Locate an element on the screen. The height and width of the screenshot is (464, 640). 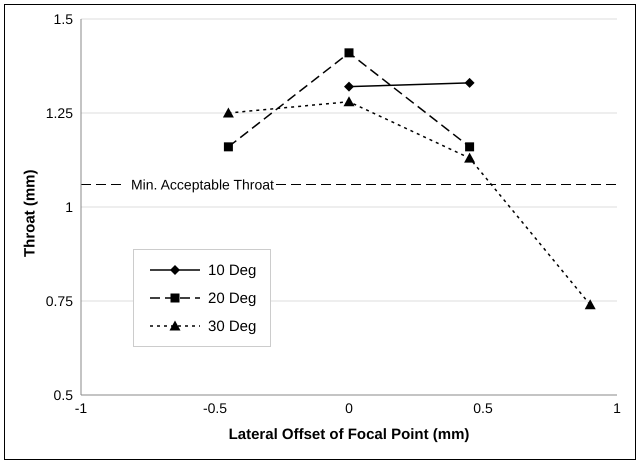
x-tick-label: 1 is located at coordinates (617, 408).